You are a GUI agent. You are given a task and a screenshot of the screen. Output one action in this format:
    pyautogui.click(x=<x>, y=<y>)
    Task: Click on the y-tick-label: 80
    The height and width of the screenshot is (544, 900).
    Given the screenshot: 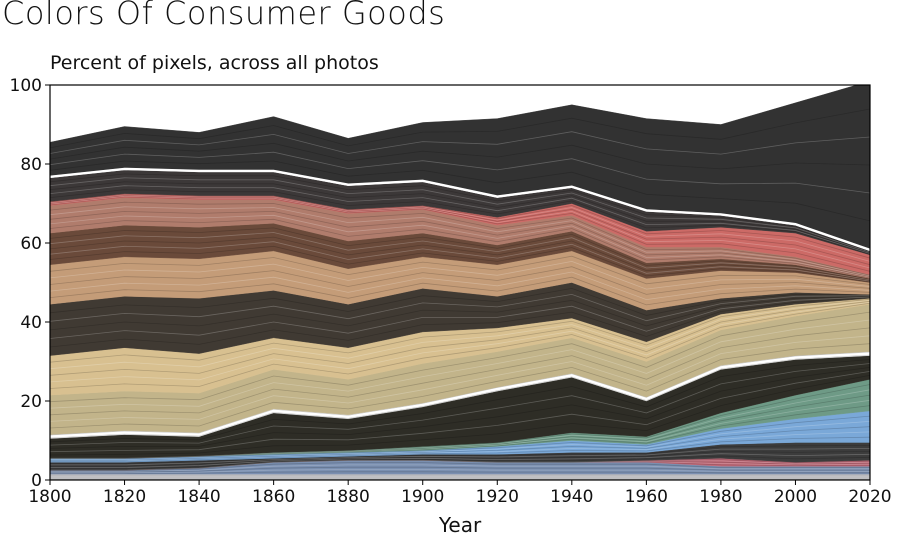 What is the action you would take?
    pyautogui.click(x=31, y=165)
    